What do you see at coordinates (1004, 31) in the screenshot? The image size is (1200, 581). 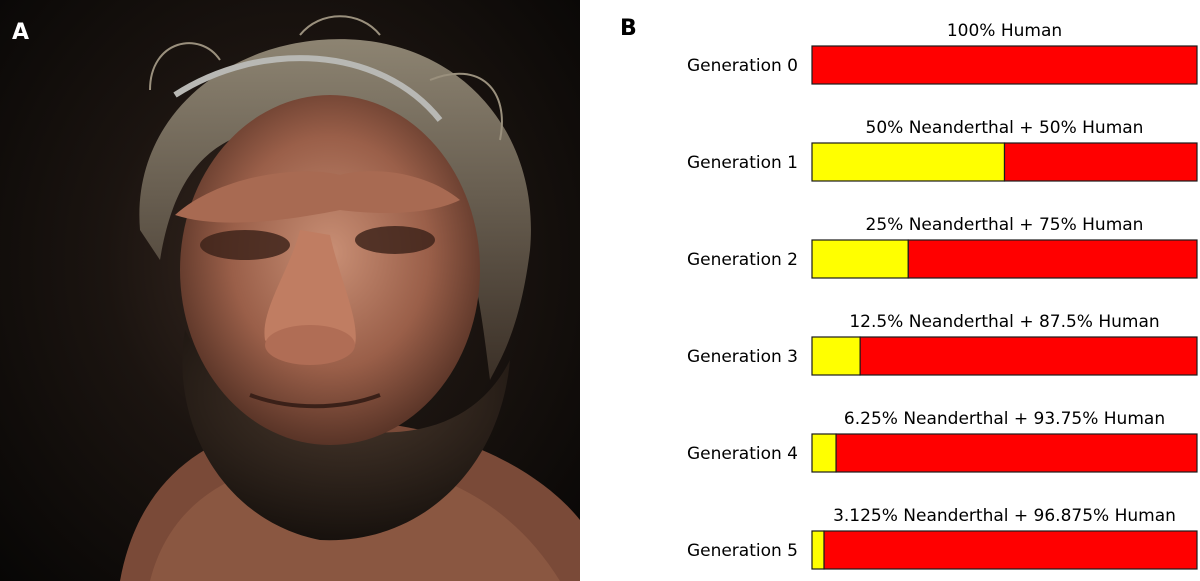 I see `bar-title: 100% Human` at bounding box center [1004, 31].